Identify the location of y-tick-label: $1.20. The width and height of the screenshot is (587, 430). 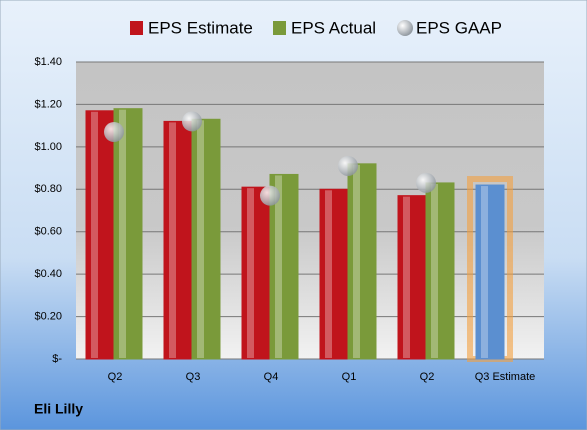
(48, 104).